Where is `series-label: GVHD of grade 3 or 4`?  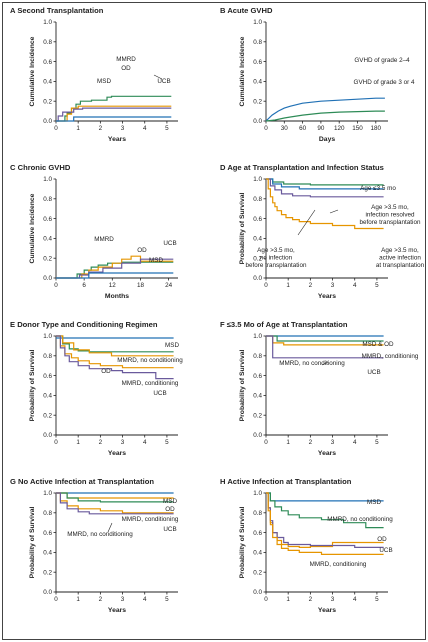
series-label: GVHD of grade 3 or 4 is located at coordinates (384, 82).